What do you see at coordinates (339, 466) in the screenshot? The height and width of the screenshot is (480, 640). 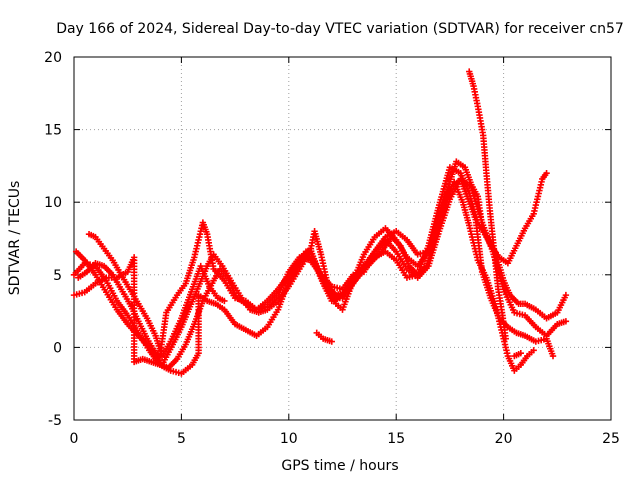 I see `x-axis-label: GPS time / hours` at bounding box center [339, 466].